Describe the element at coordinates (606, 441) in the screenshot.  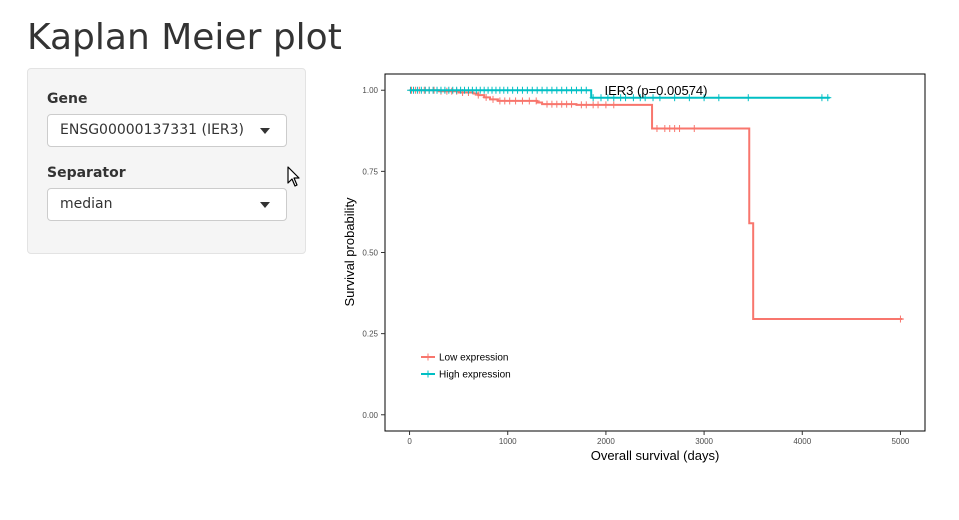
I see `x-tick-label: 2000` at that location.